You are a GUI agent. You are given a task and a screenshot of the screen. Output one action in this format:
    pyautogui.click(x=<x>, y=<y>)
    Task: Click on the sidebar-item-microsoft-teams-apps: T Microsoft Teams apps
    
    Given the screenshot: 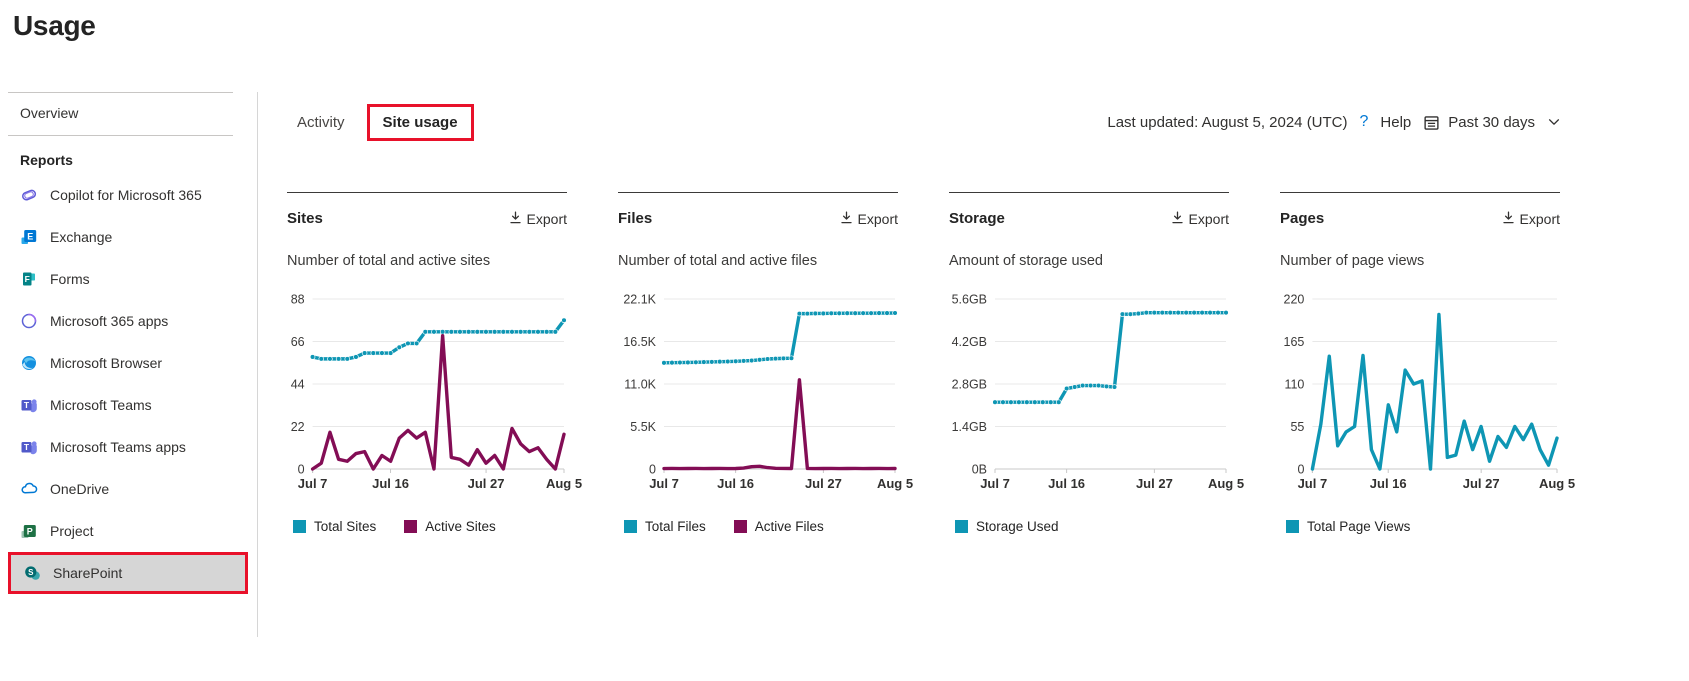 What is the action you would take?
    pyautogui.click(x=120, y=447)
    